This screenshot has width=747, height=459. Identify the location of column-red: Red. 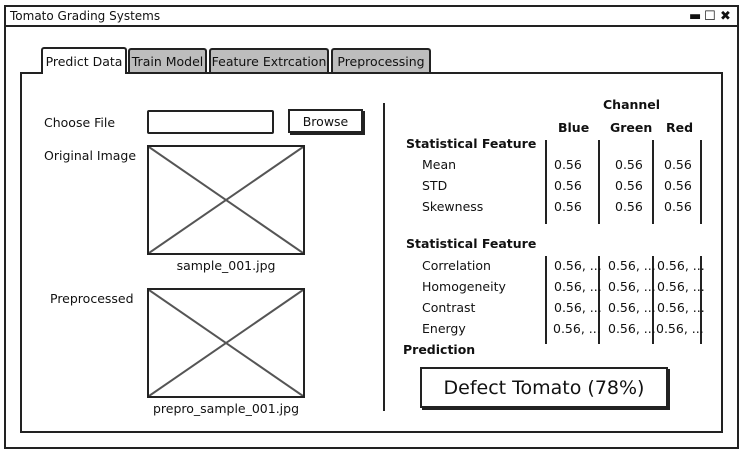
(680, 127).